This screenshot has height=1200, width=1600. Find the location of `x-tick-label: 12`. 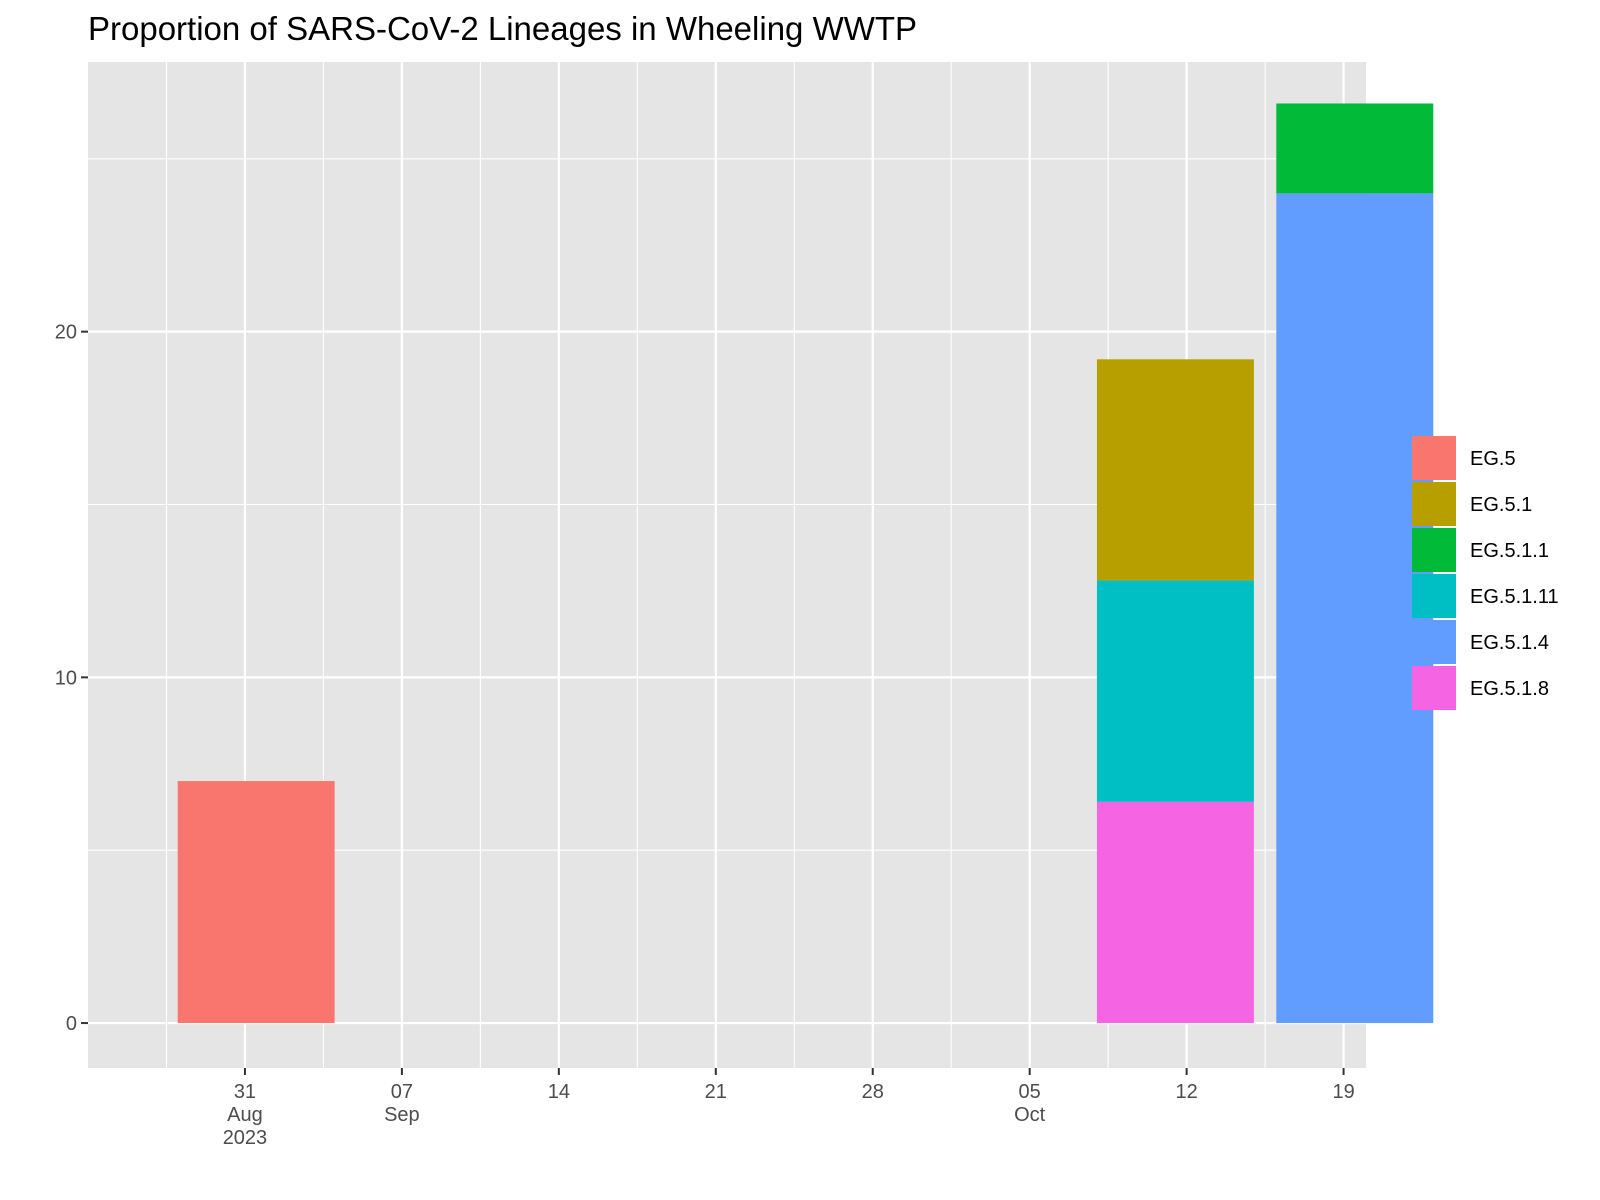

x-tick-label: 12 is located at coordinates (1187, 1092).